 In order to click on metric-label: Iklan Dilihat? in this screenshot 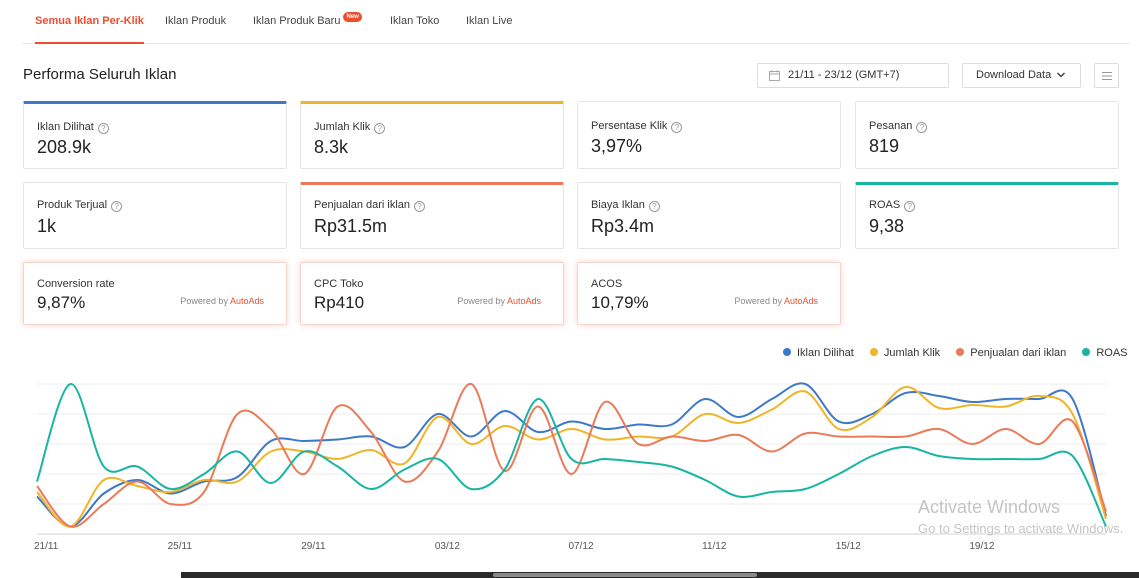, I will do `click(73, 127)`.